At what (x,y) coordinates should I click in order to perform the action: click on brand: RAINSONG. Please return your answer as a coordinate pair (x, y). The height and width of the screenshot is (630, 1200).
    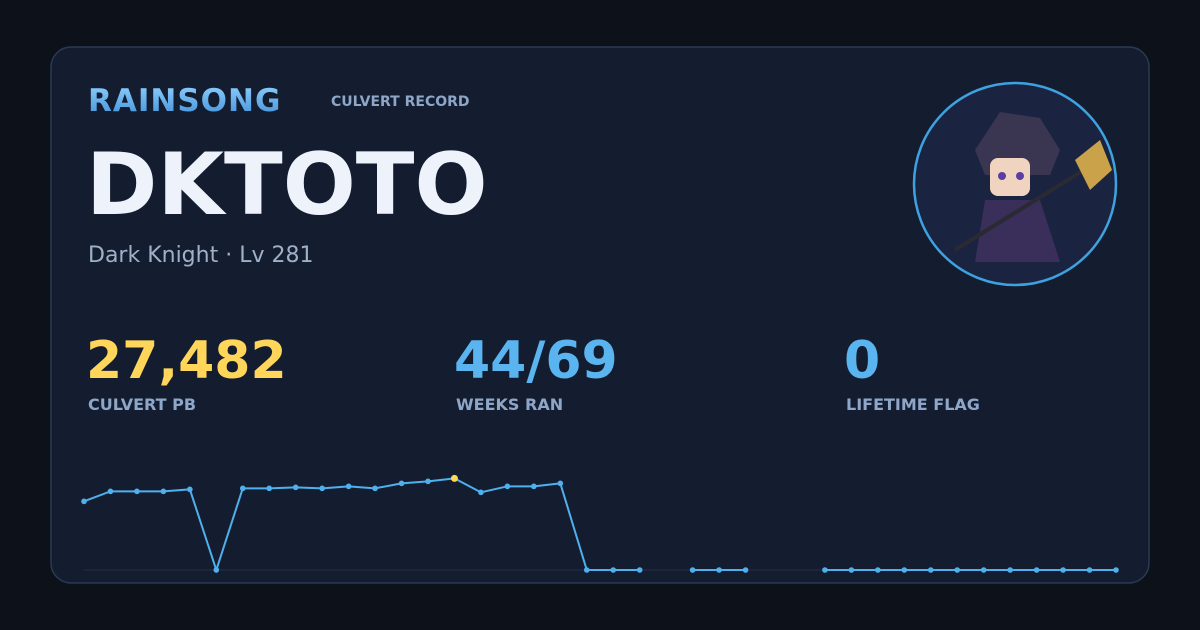
    Looking at the image, I should click on (184, 101).